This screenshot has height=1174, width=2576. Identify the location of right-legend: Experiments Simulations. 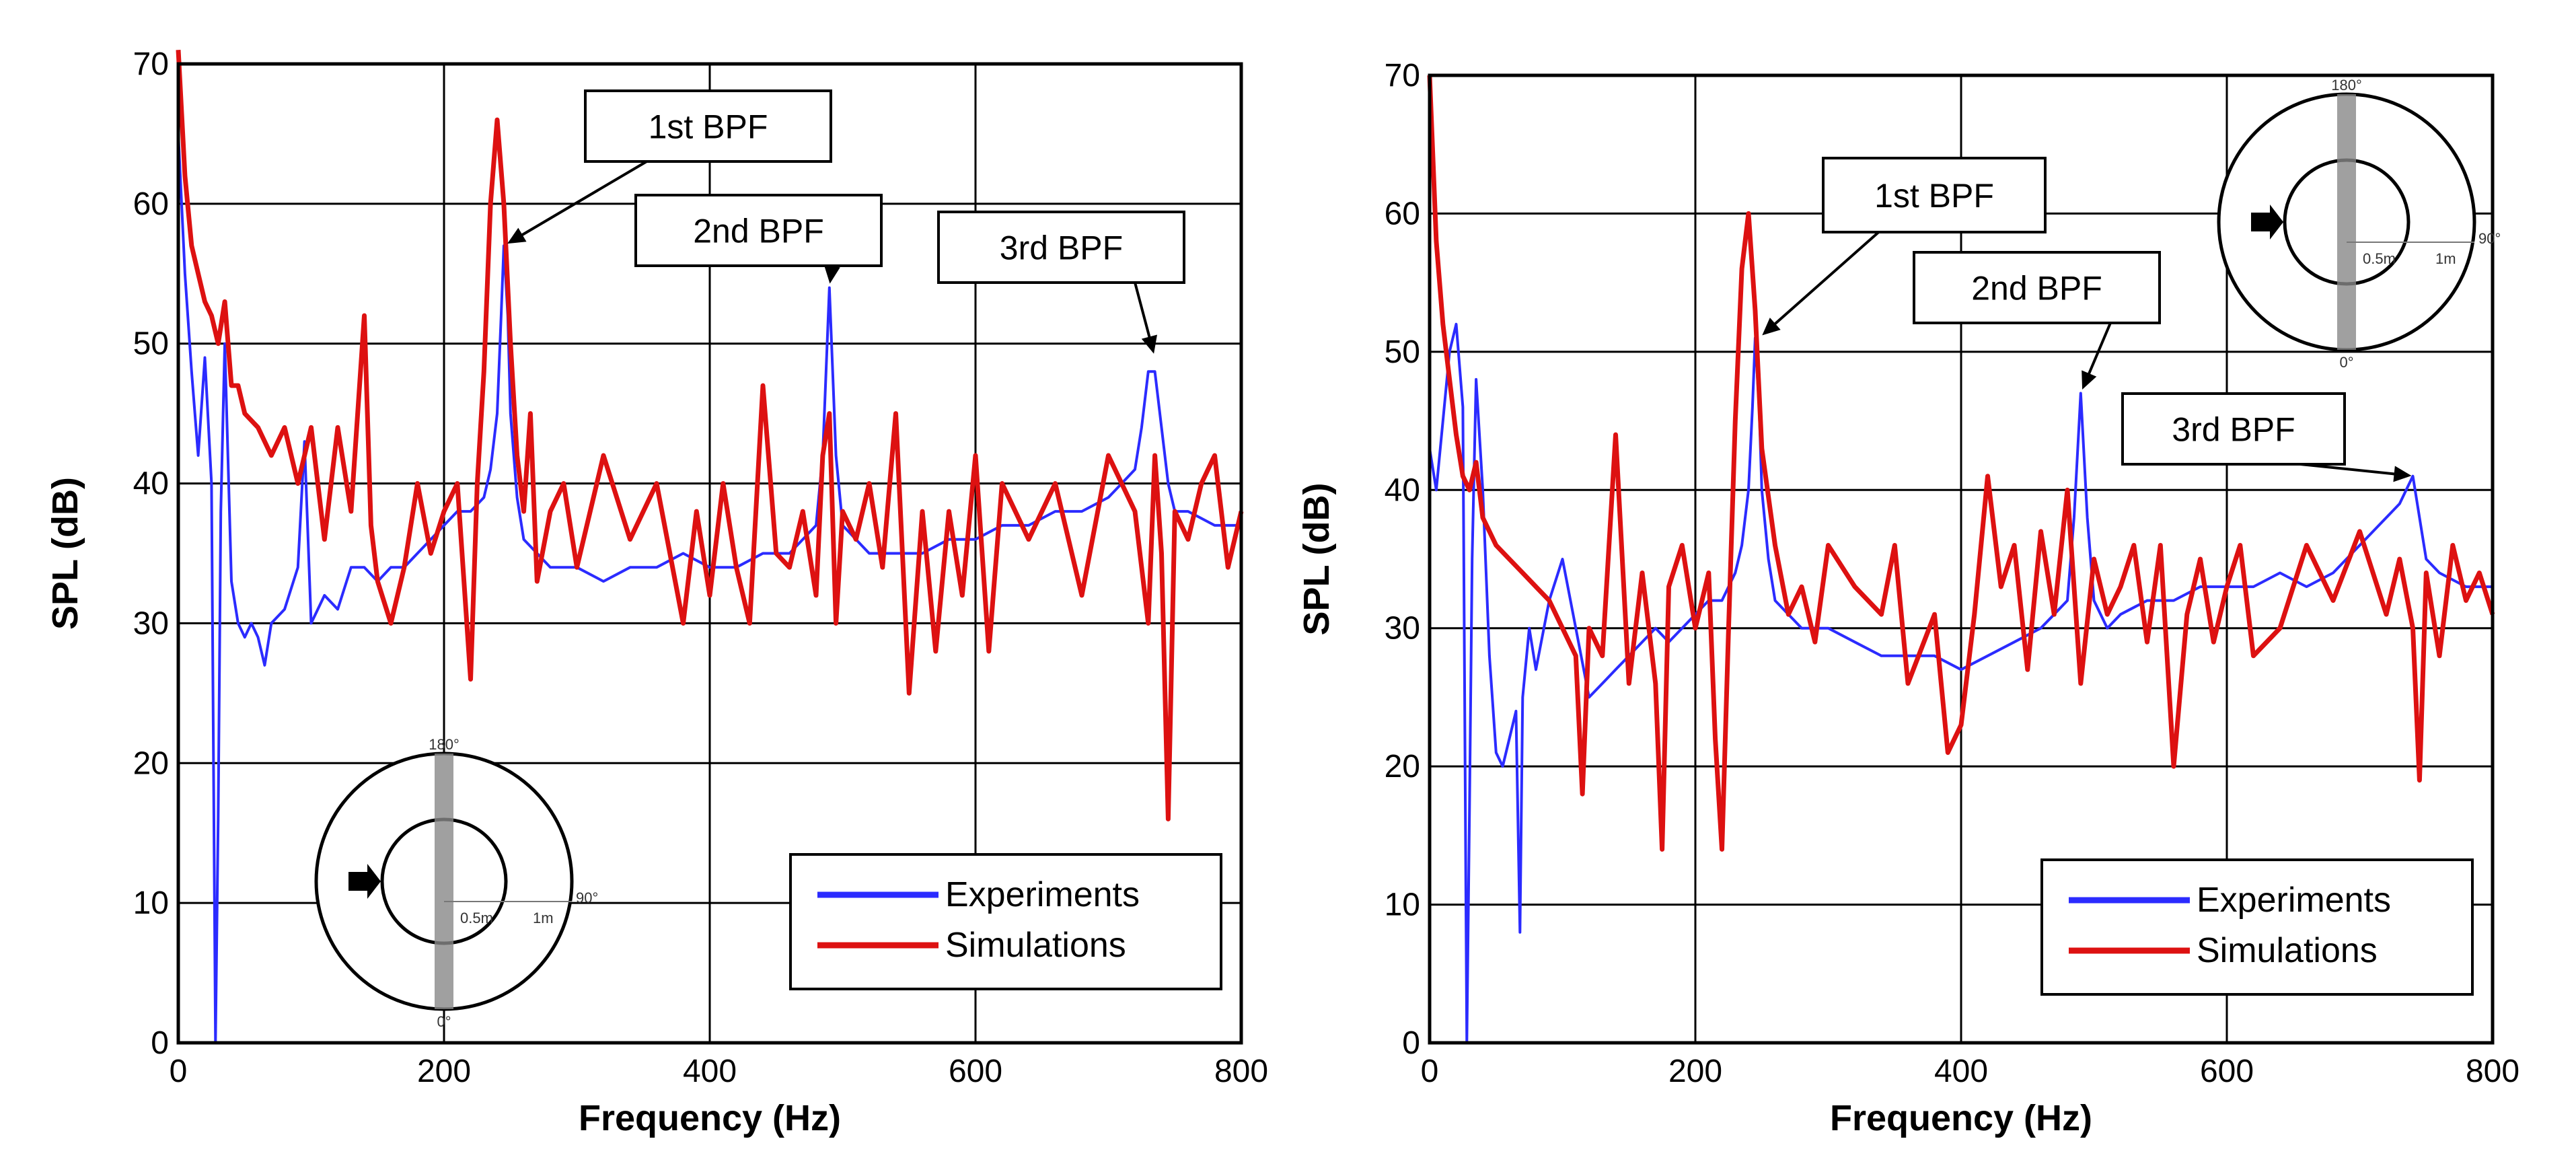
(2257, 927).